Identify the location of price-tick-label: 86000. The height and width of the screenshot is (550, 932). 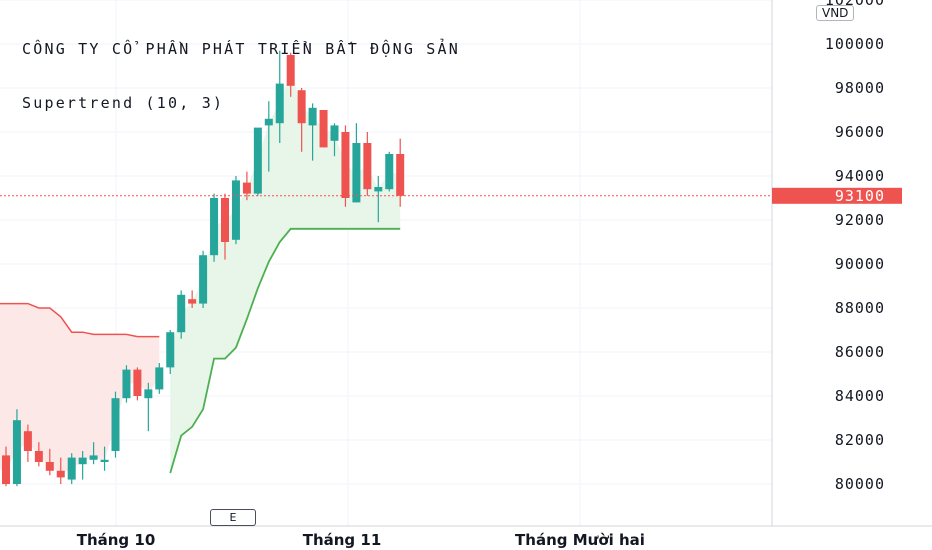
(860, 352).